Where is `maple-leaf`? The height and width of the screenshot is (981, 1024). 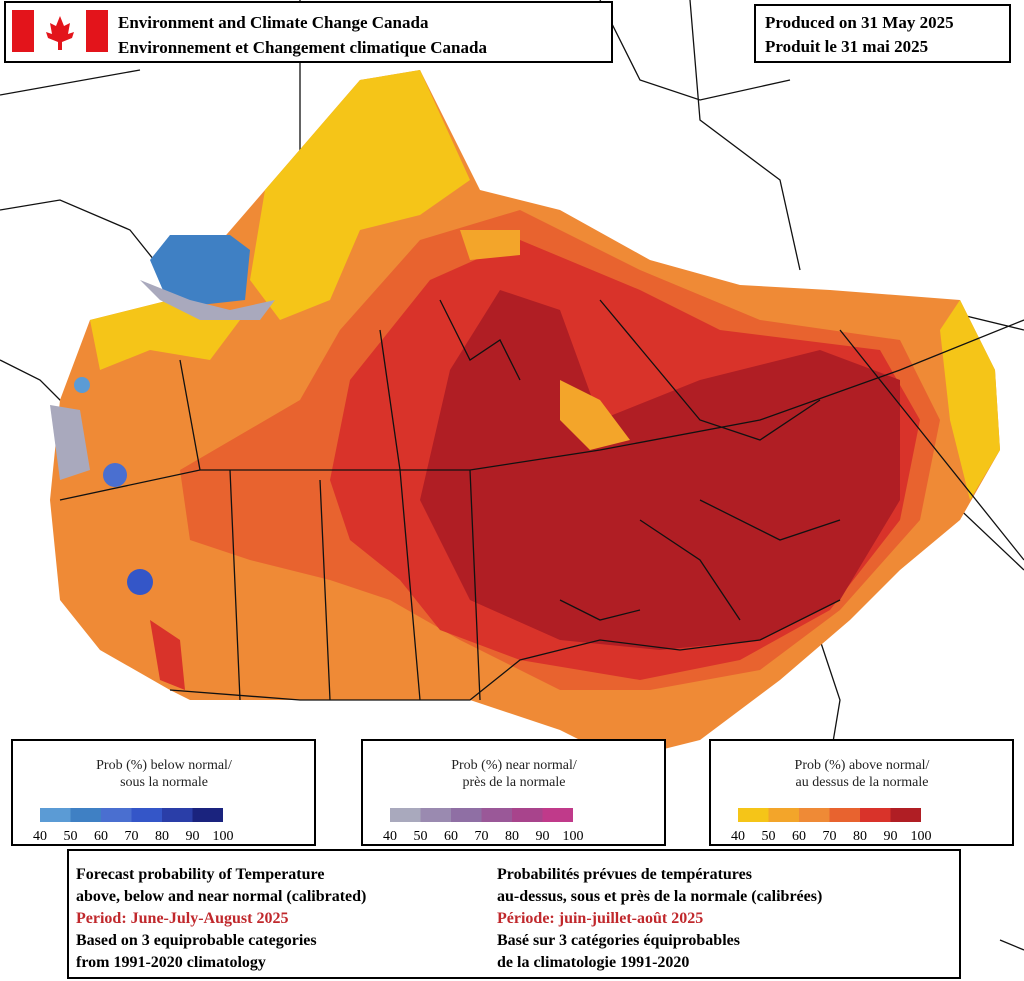 maple-leaf is located at coordinates (60, 33).